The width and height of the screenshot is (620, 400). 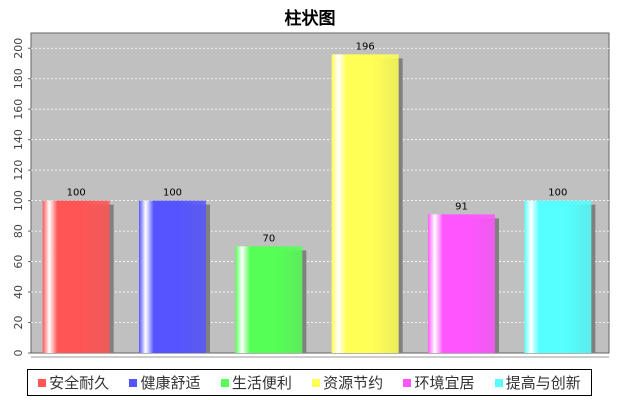 What do you see at coordinates (268, 238) in the screenshot?
I see `data-label: 70` at bounding box center [268, 238].